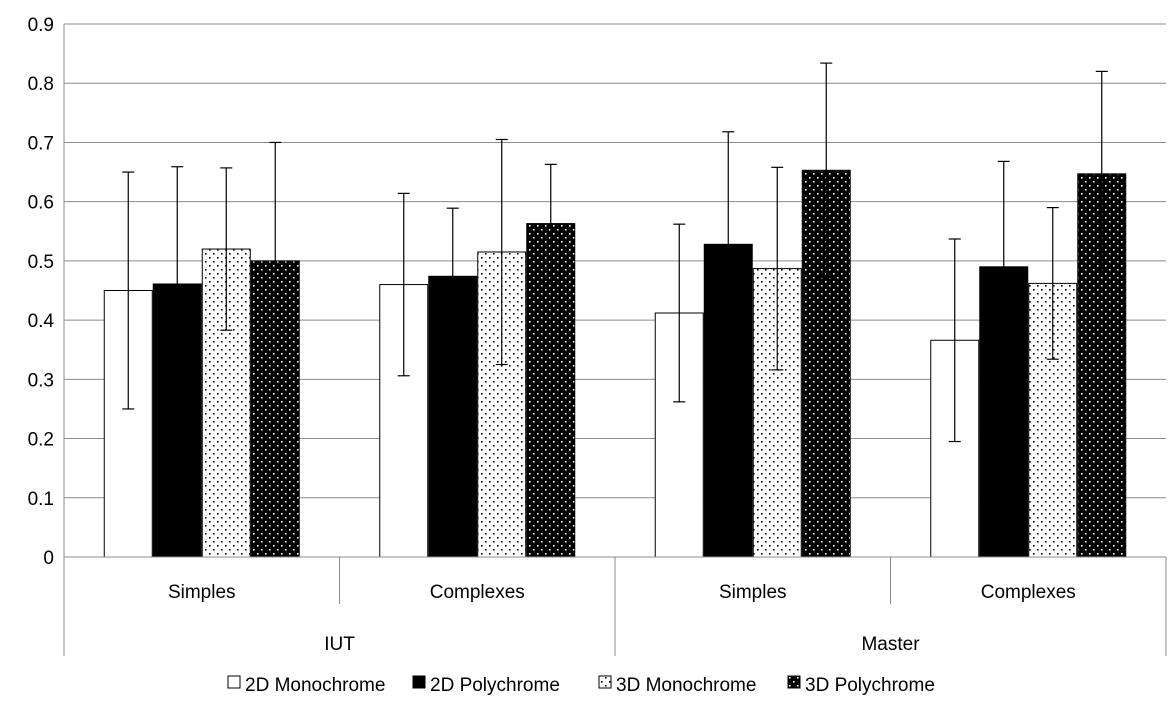 The width and height of the screenshot is (1168, 706). Describe the element at coordinates (41, 499) in the screenshot. I see `y-tick-label: 0.1` at that location.